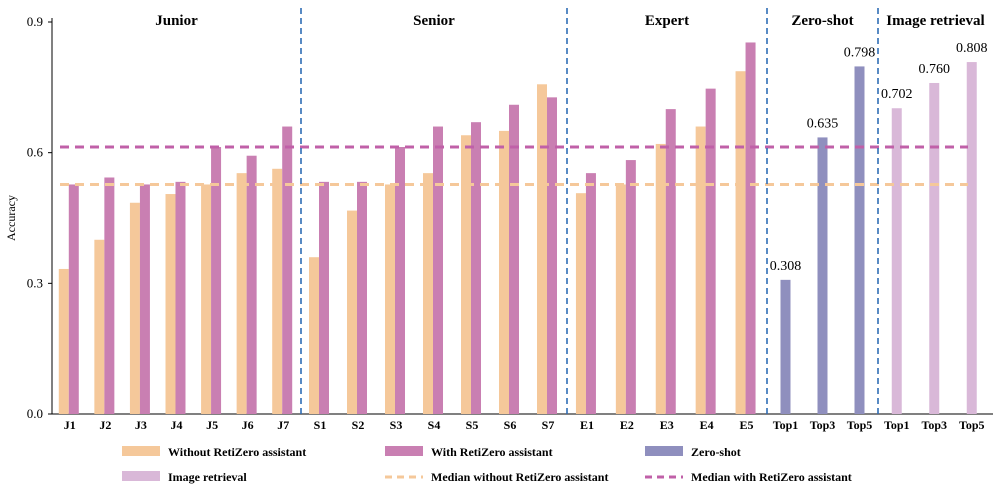 The image size is (1000, 488). What do you see at coordinates (747, 425) in the screenshot?
I see `x-tick-label: E5` at bounding box center [747, 425].